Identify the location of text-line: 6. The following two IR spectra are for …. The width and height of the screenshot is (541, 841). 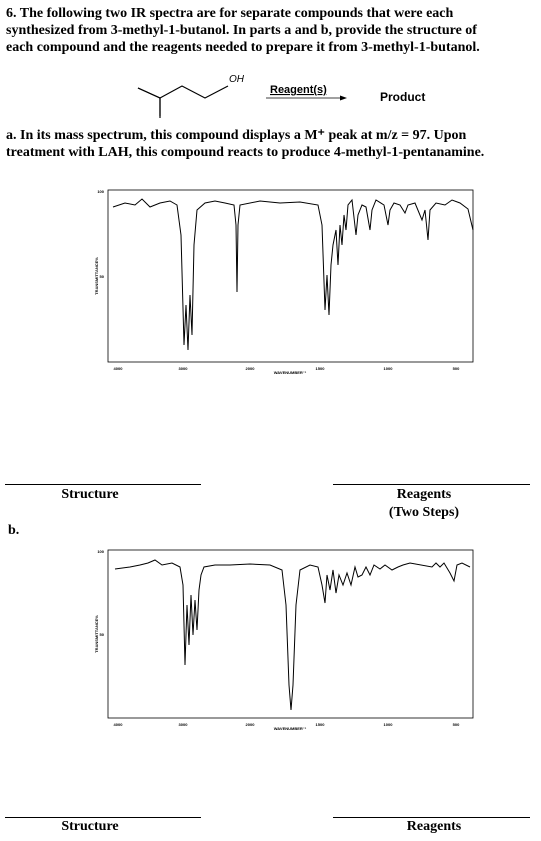
(230, 13).